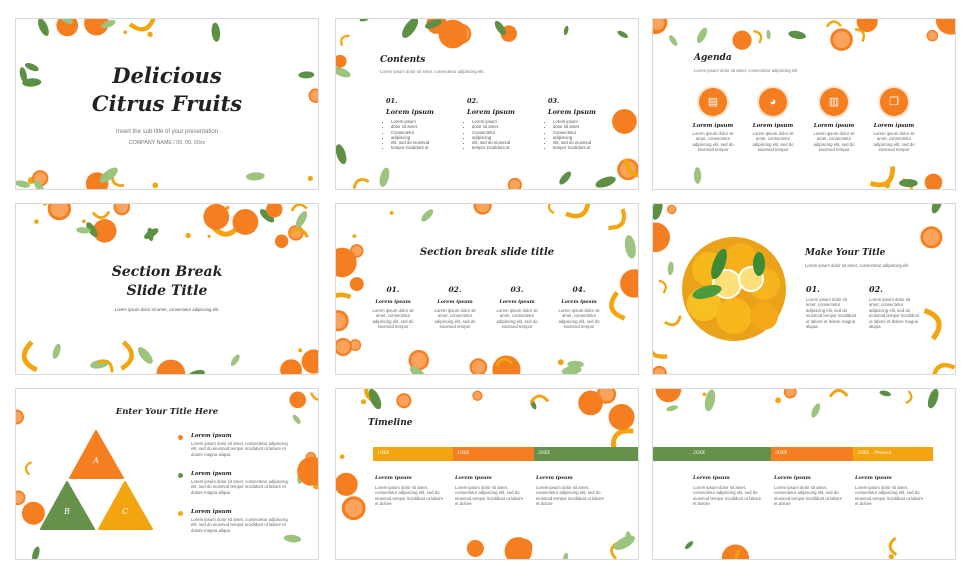 The image size is (970, 576). Describe the element at coordinates (392, 101) in the screenshot. I see `column-number: 01.` at that location.